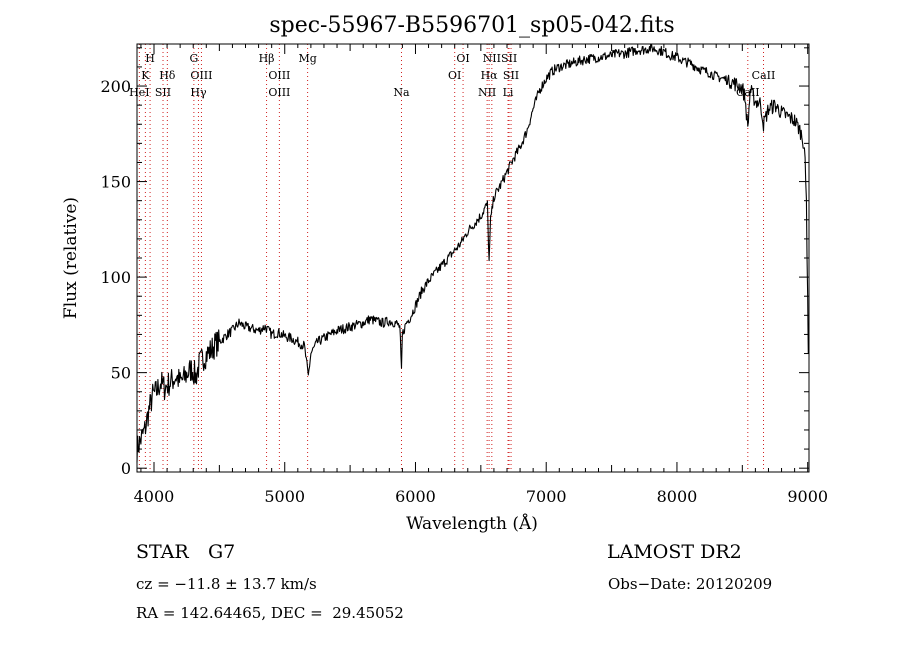  I want to click on line-label-17: Hα, so click(490, 75).